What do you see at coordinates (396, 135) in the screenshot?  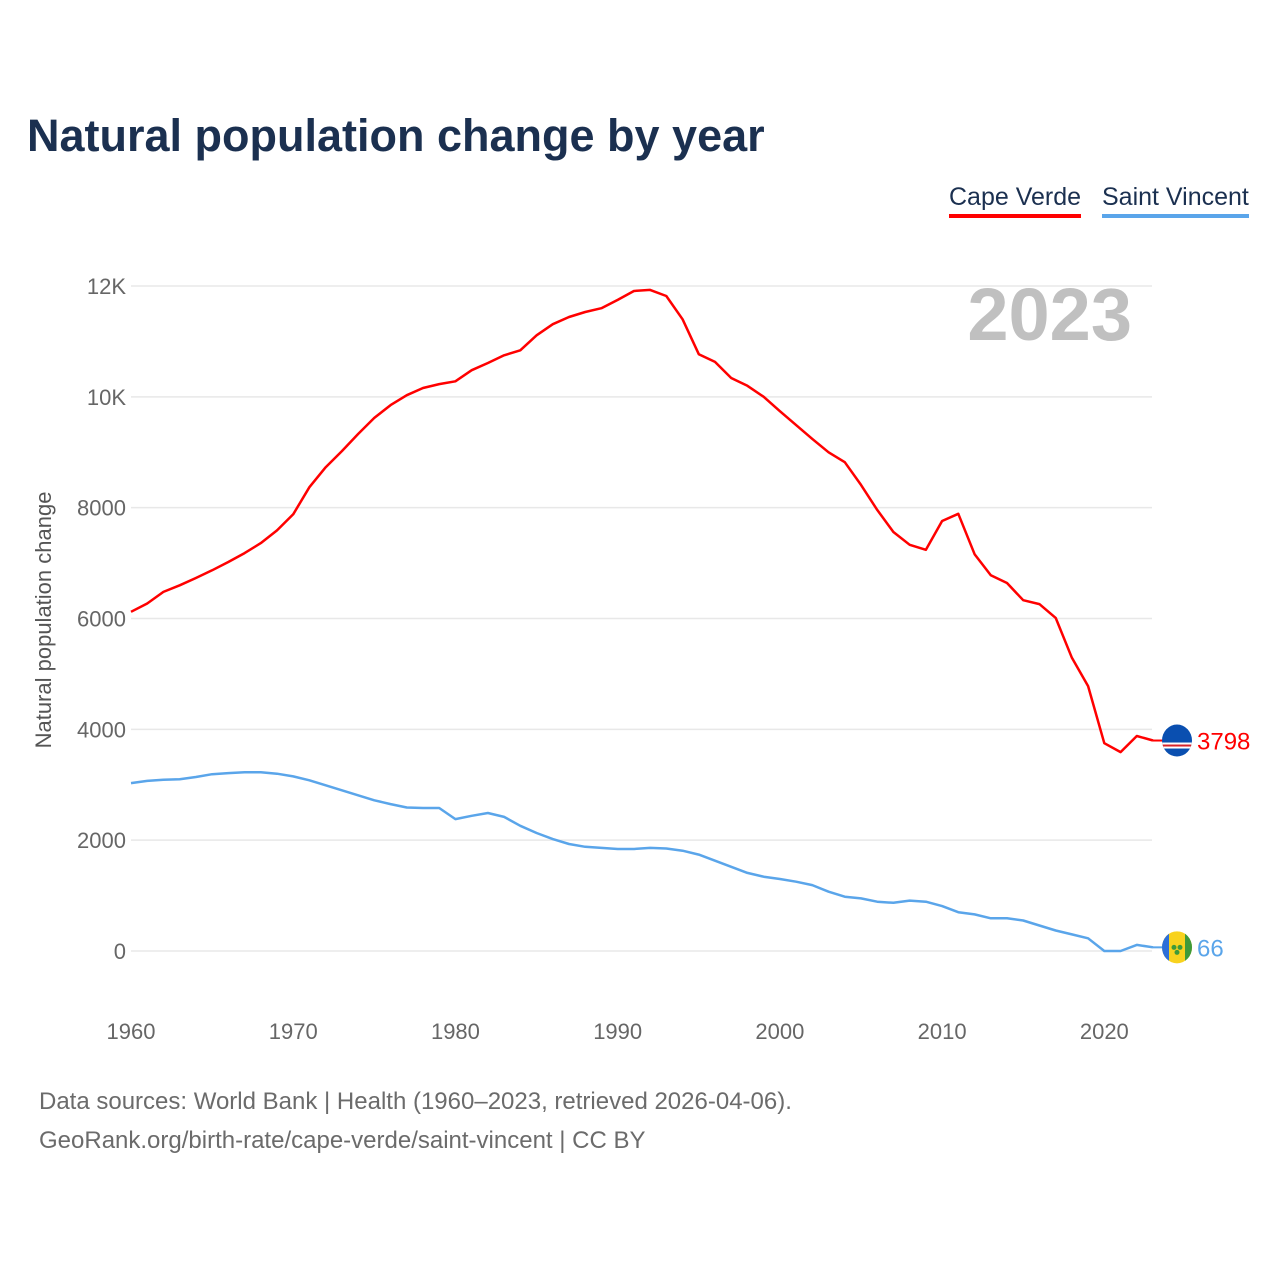 I see `chart-title: Natural population change by year` at bounding box center [396, 135].